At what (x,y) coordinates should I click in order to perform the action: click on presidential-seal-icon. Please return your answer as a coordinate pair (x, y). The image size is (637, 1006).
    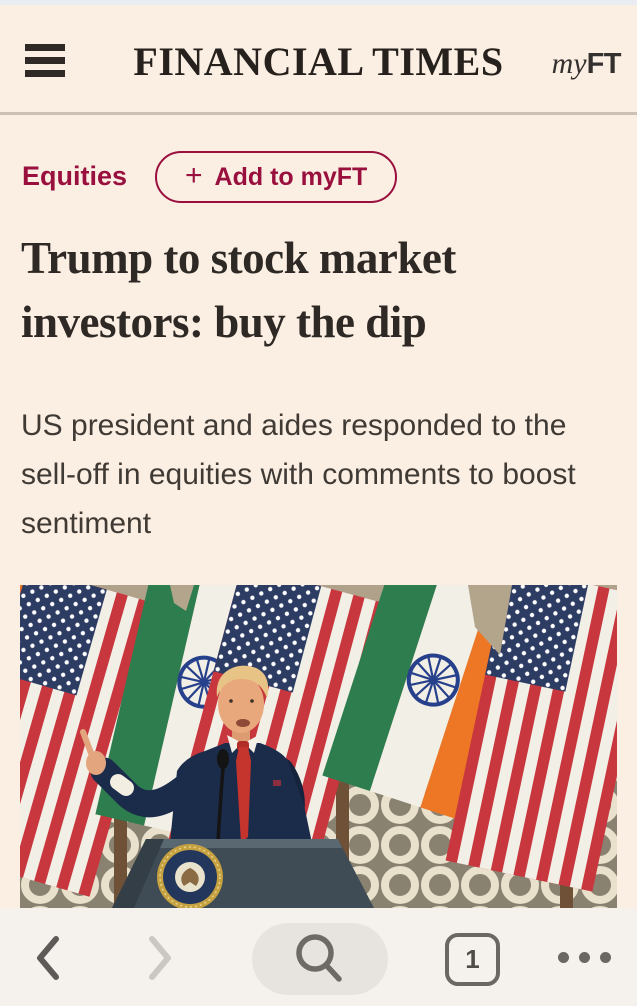
    Looking at the image, I should click on (190, 876).